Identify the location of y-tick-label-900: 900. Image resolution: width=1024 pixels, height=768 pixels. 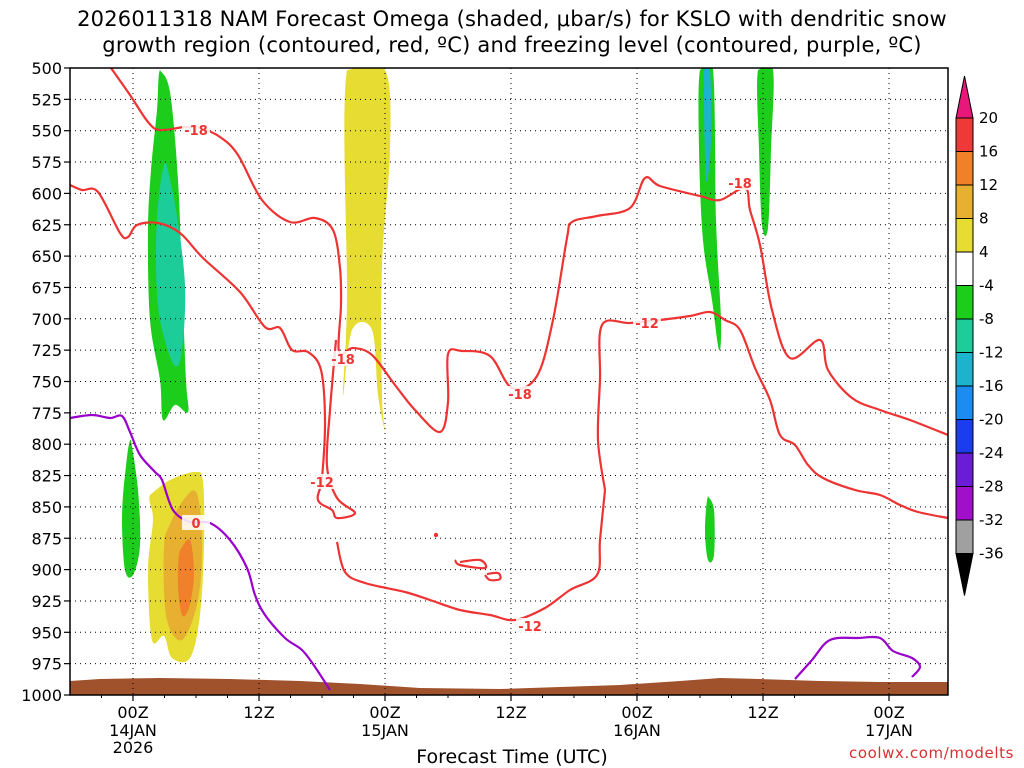
(46, 570).